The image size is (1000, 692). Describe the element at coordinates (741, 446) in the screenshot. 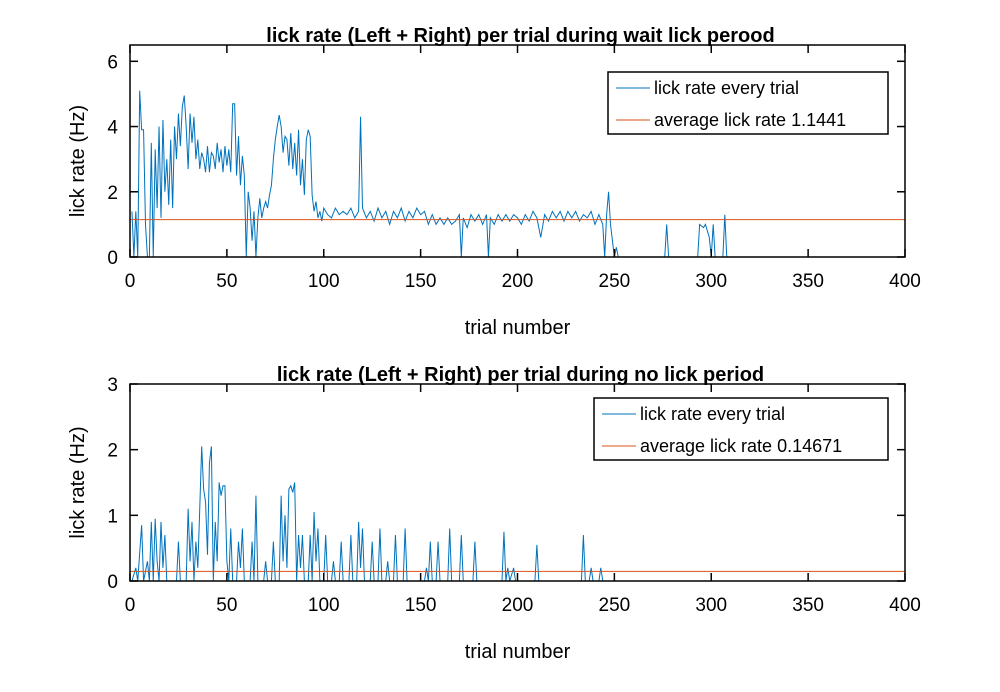

I see `legend-label: average lick rate 0.14671` at that location.